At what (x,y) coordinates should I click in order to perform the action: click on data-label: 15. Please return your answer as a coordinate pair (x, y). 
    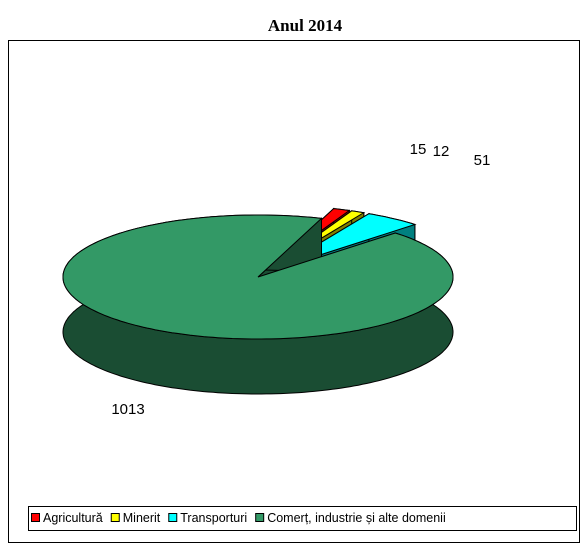
    Looking at the image, I should click on (418, 149).